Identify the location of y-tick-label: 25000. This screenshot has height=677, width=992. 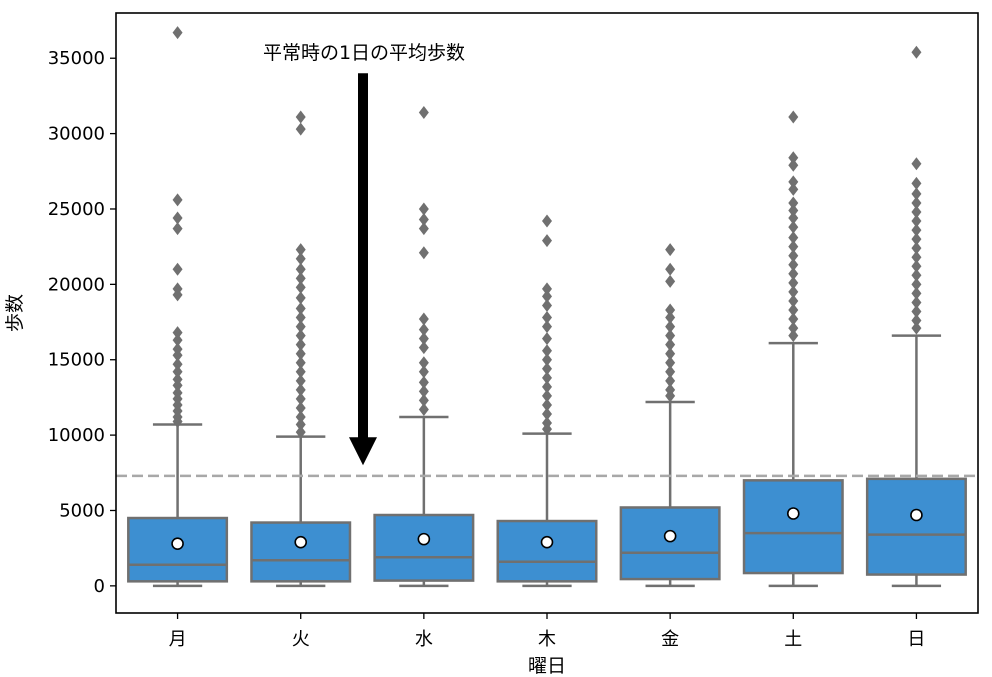
(76, 209).